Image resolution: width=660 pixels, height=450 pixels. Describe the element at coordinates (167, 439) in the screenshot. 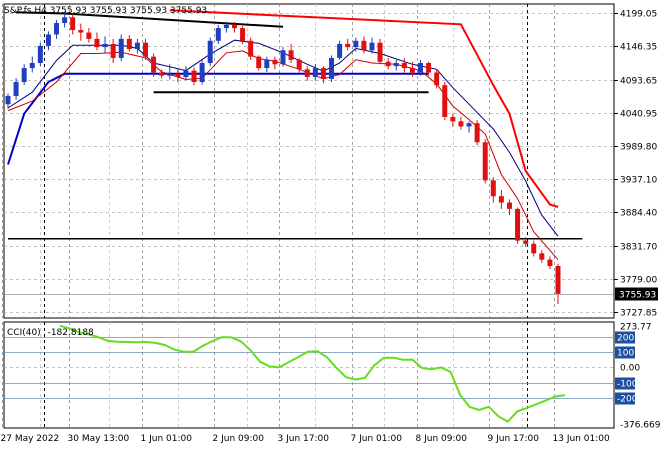

I see `x-tick-label: 1 Jun 01:00` at that location.